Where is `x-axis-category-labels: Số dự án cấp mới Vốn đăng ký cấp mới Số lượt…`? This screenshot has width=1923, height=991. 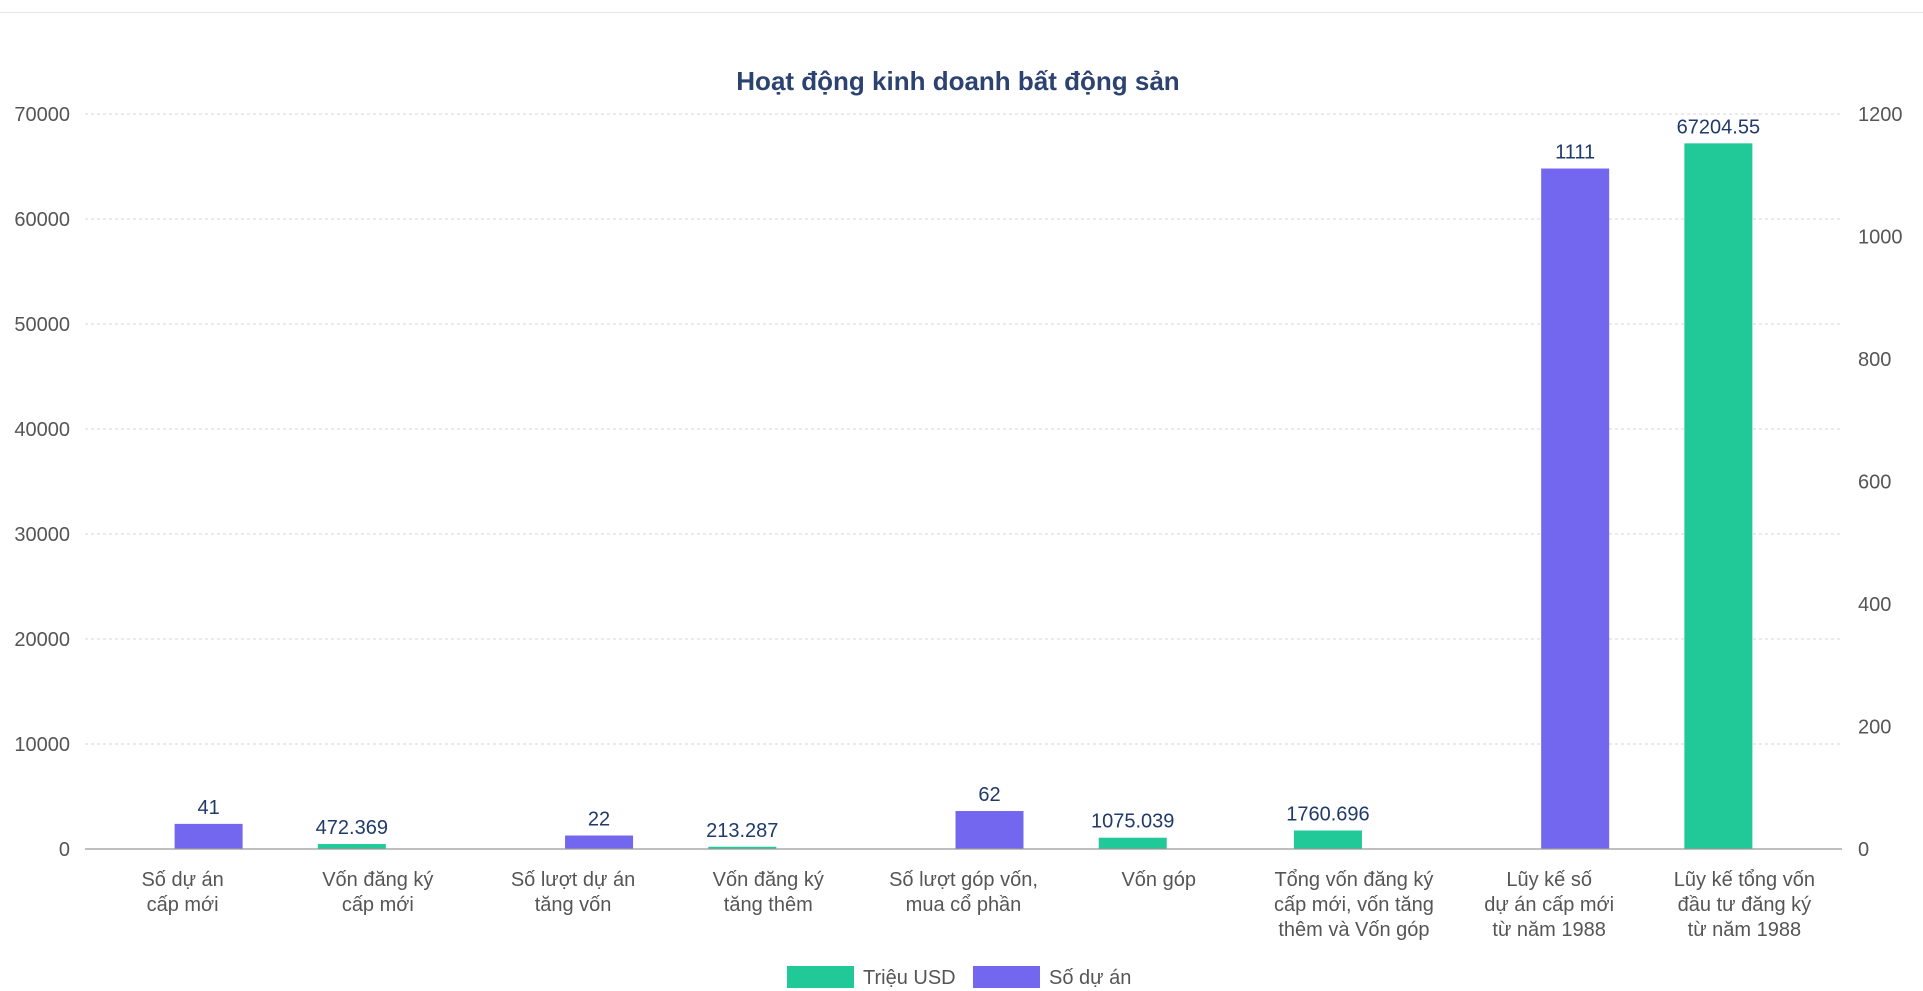
x-axis-category-labels: Số dự án cấp mới Vốn đăng ký cấp mới Số lượt… is located at coordinates (978, 905).